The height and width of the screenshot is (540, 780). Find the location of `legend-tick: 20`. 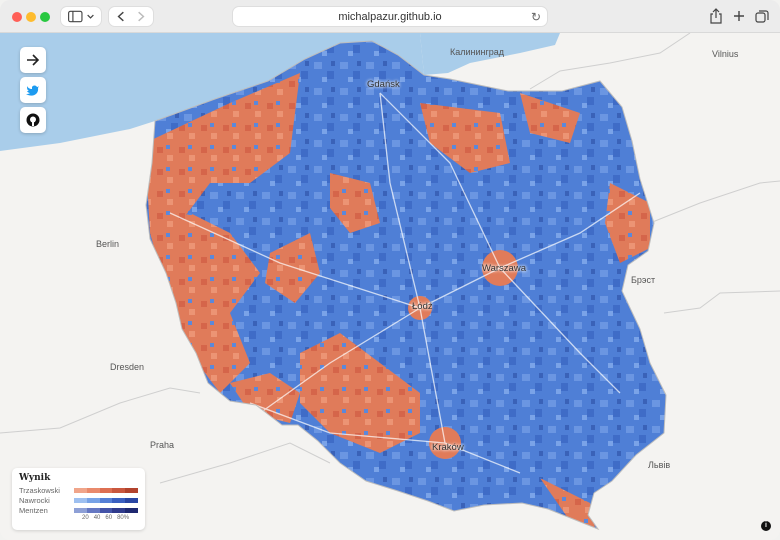

legend-tick: 20 is located at coordinates (85, 518).